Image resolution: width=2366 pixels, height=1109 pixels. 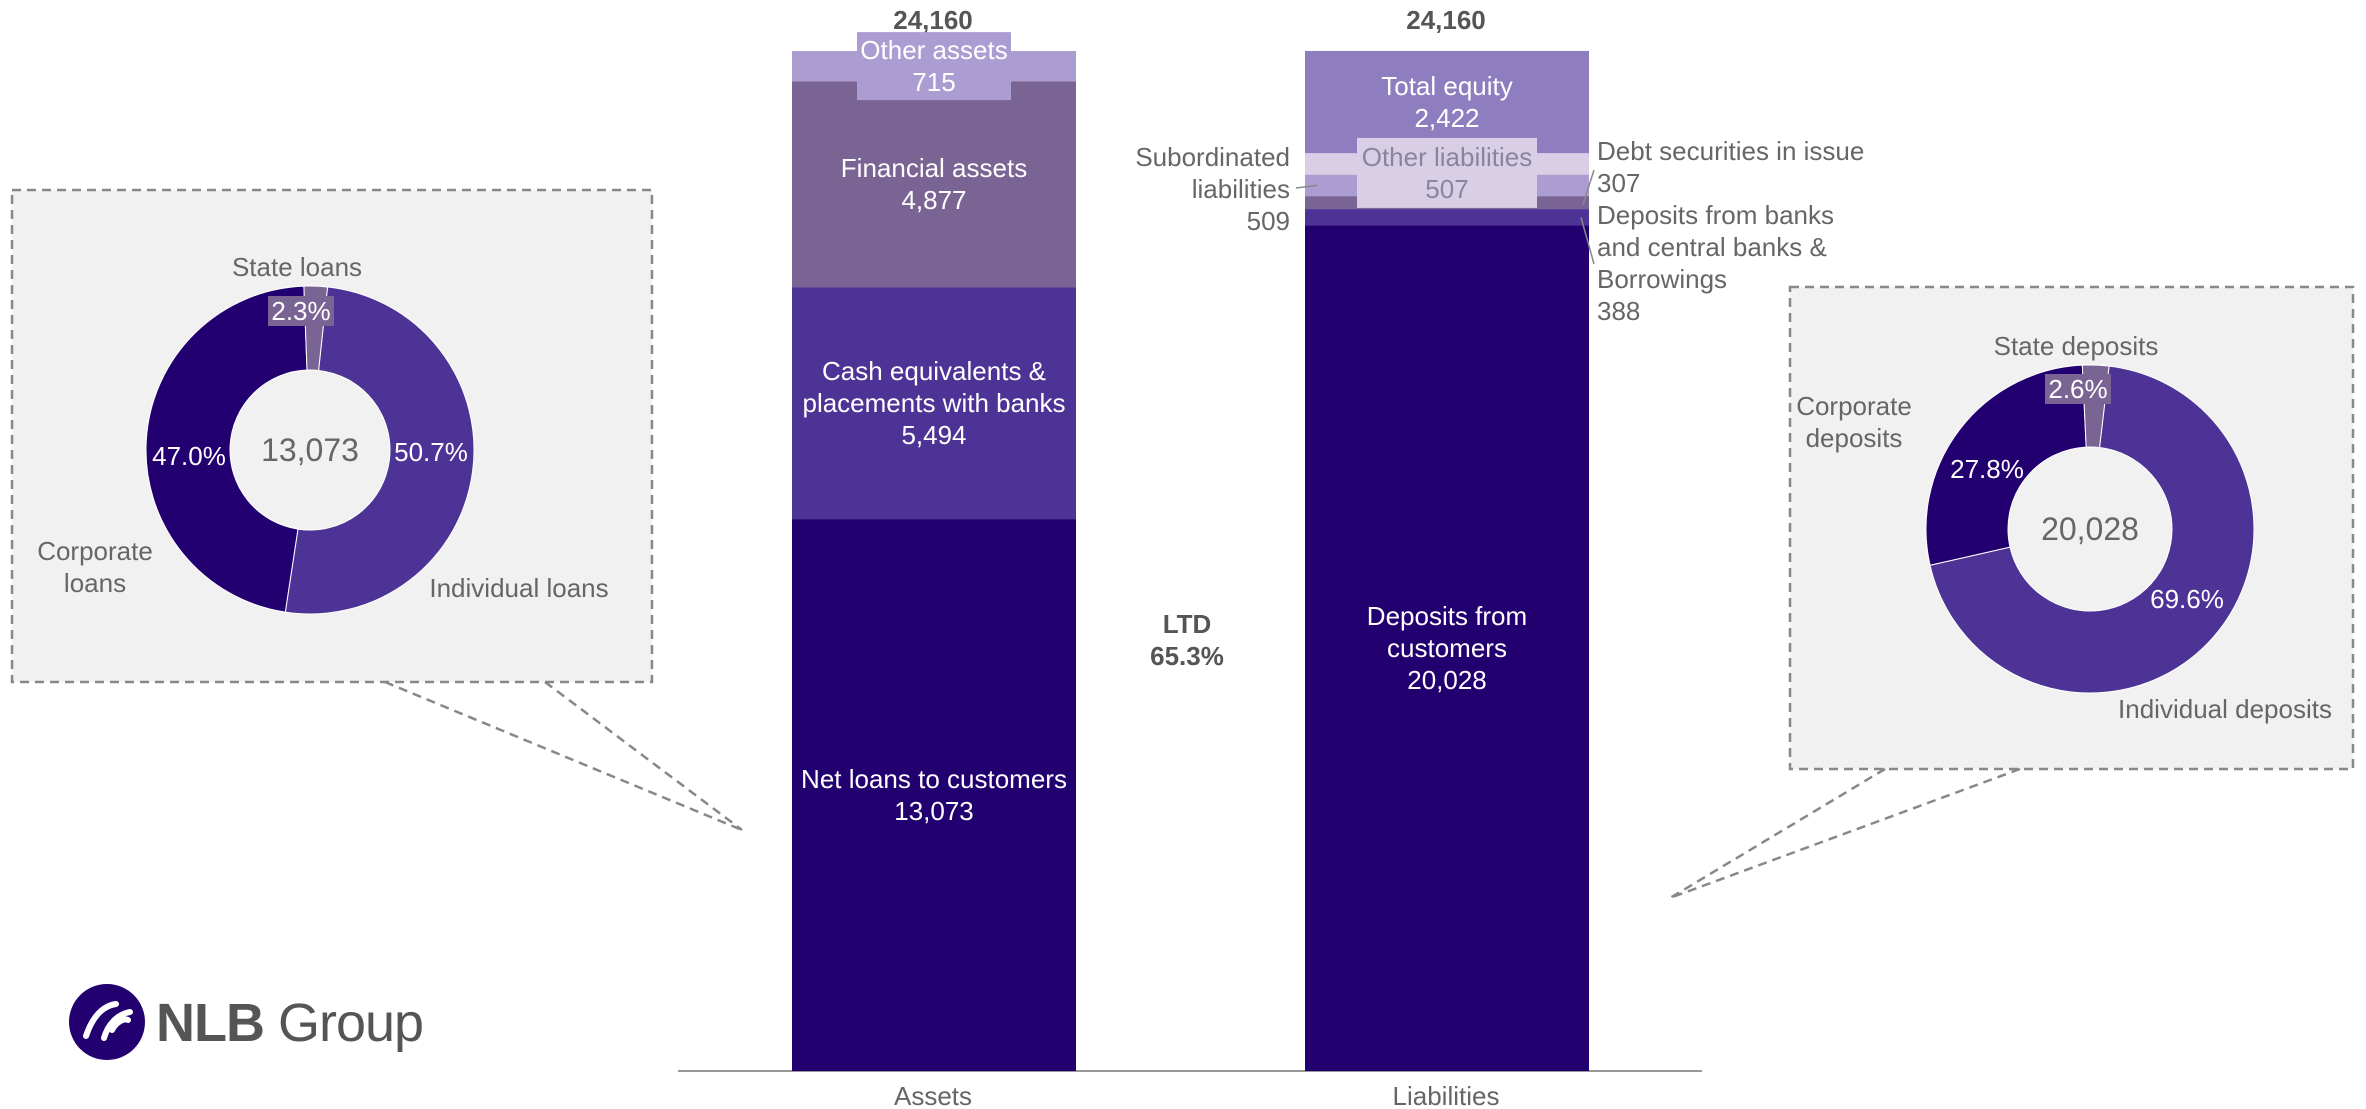 I want to click on ltd-value: 65.3%, so click(x=1187, y=656).